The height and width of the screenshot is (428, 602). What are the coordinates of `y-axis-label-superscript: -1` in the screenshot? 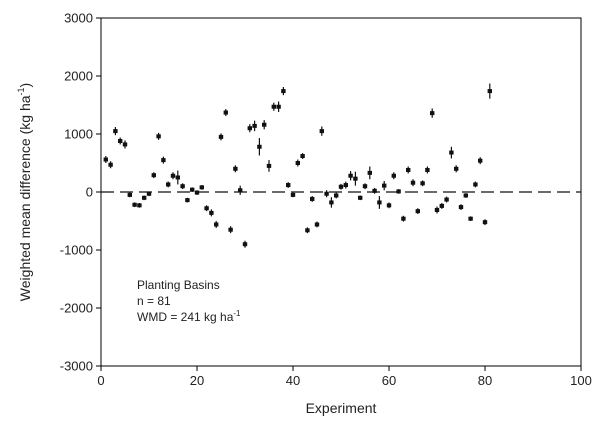 It's located at (21, 91).